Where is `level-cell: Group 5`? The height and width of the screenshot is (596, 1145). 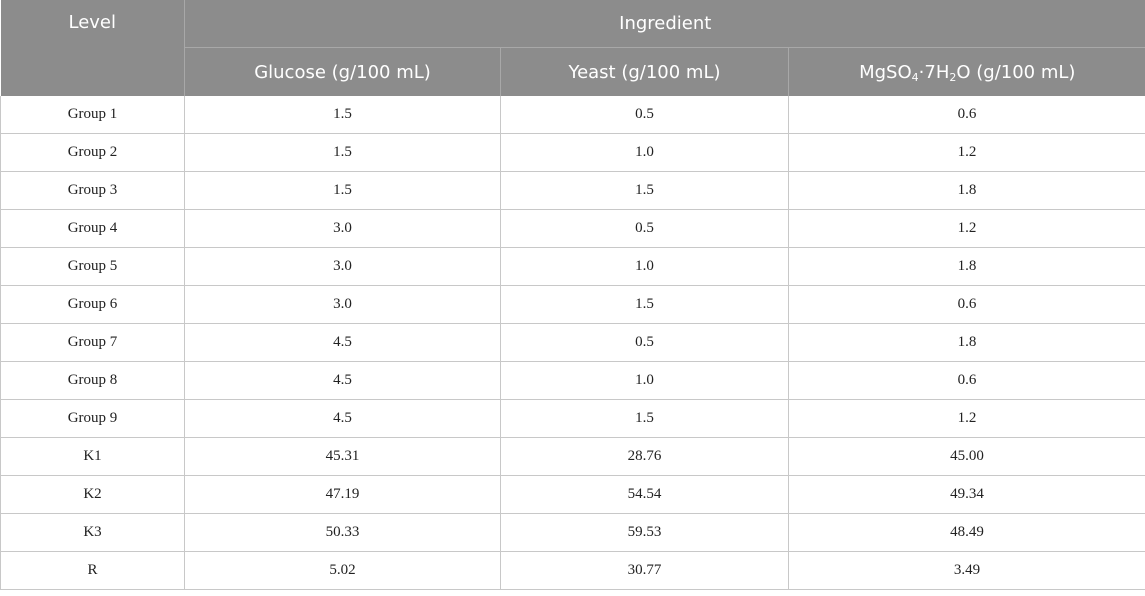
level-cell: Group 5 is located at coordinates (92, 266).